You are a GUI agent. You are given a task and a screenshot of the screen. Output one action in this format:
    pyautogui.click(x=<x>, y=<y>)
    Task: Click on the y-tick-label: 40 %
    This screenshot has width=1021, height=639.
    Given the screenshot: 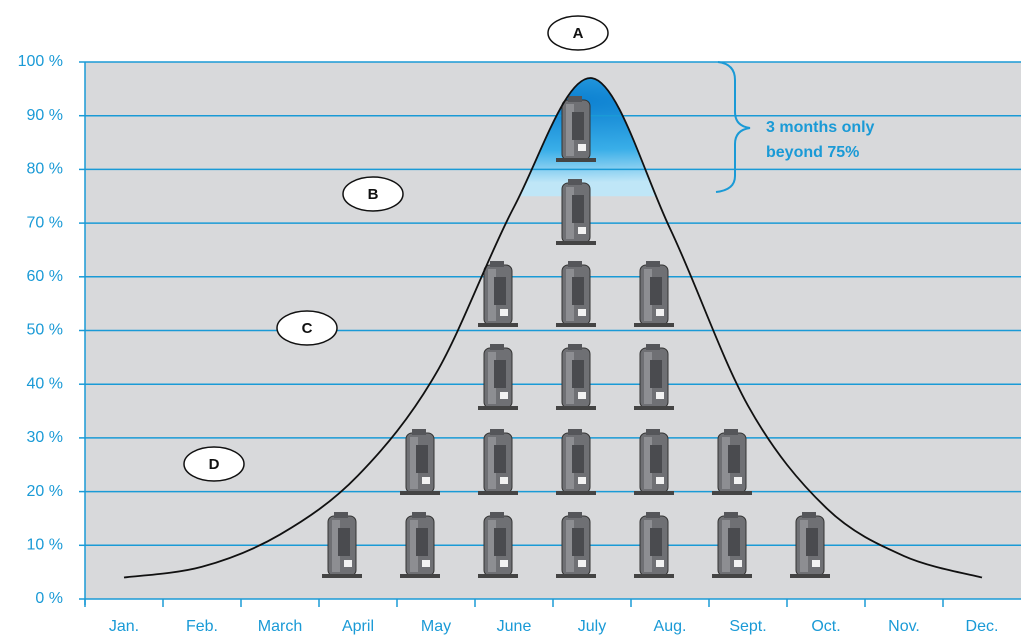 What is the action you would take?
    pyautogui.click(x=45, y=383)
    